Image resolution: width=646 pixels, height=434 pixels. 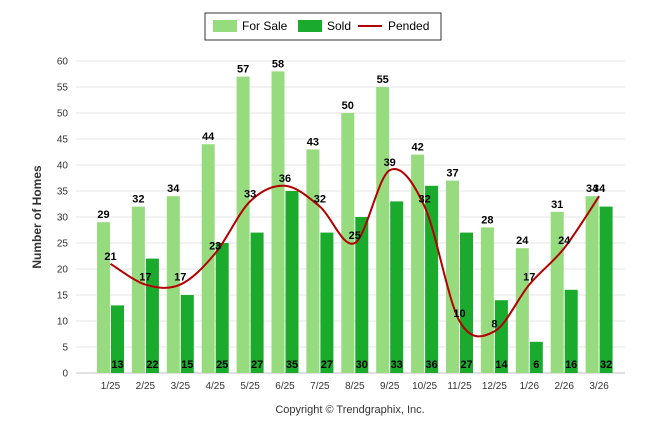 I want to click on data-label-pended: 21, so click(x=110, y=257).